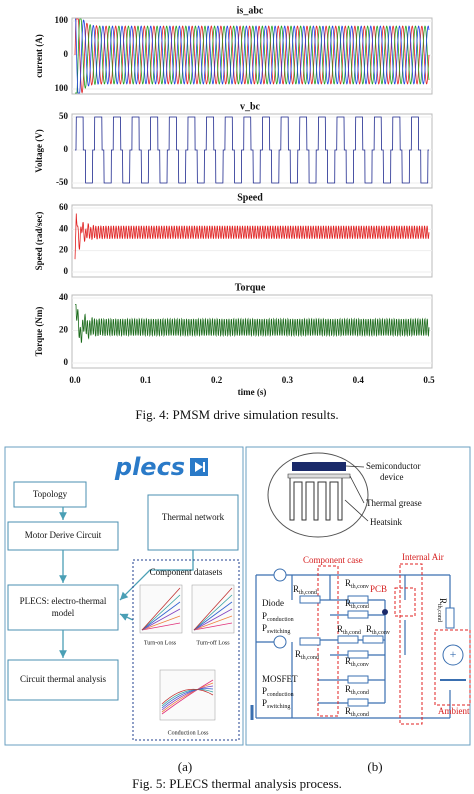  I want to click on arrows, so click(126, 582).